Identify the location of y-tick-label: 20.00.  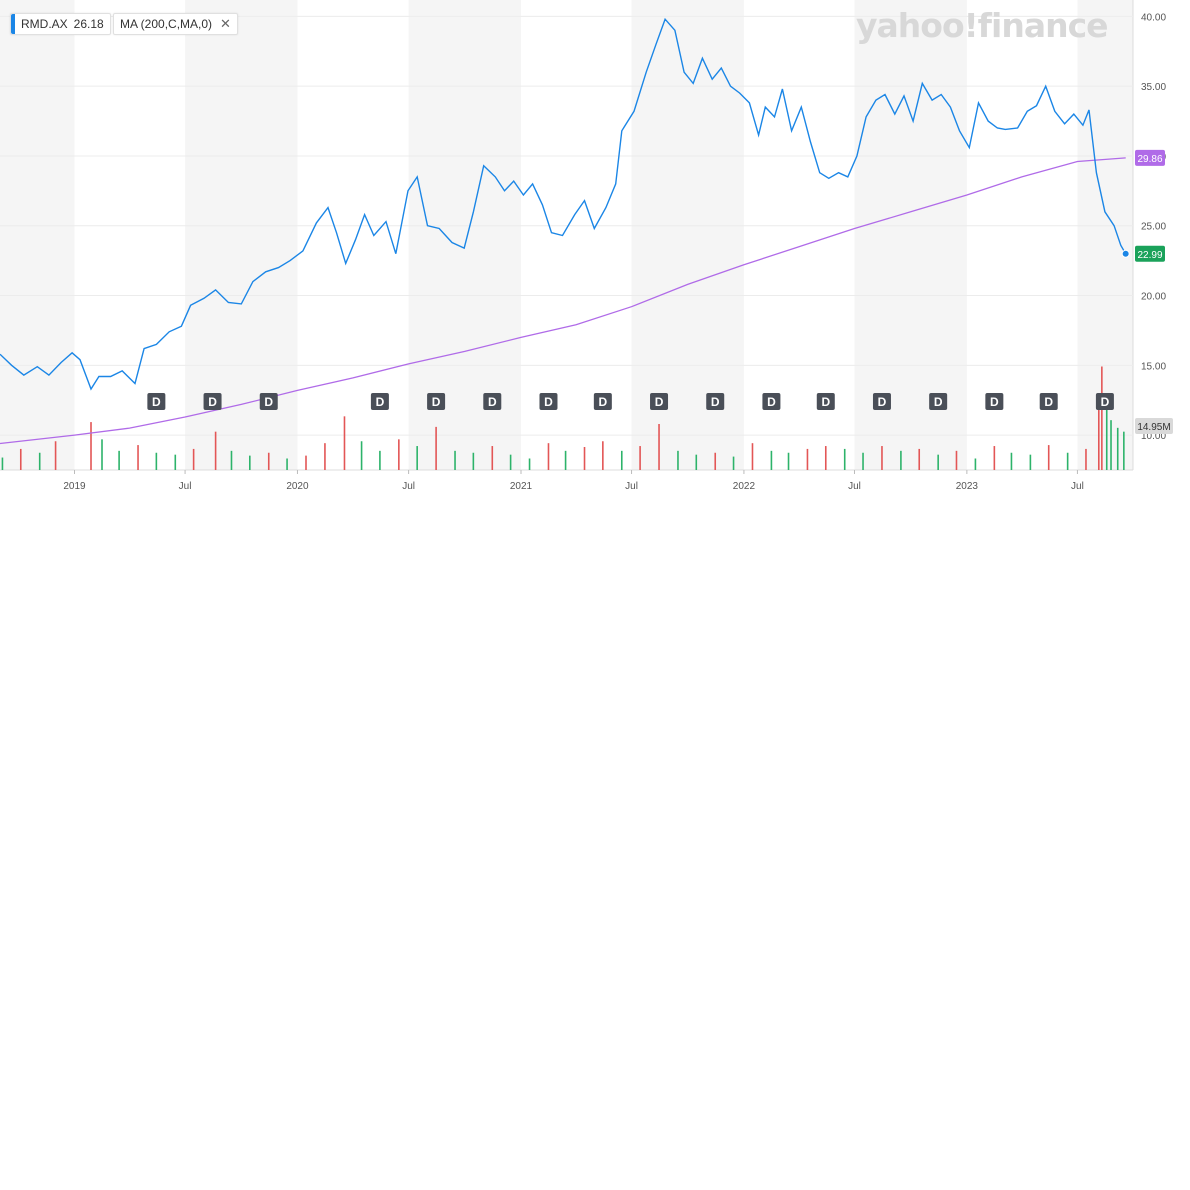
(1153, 297).